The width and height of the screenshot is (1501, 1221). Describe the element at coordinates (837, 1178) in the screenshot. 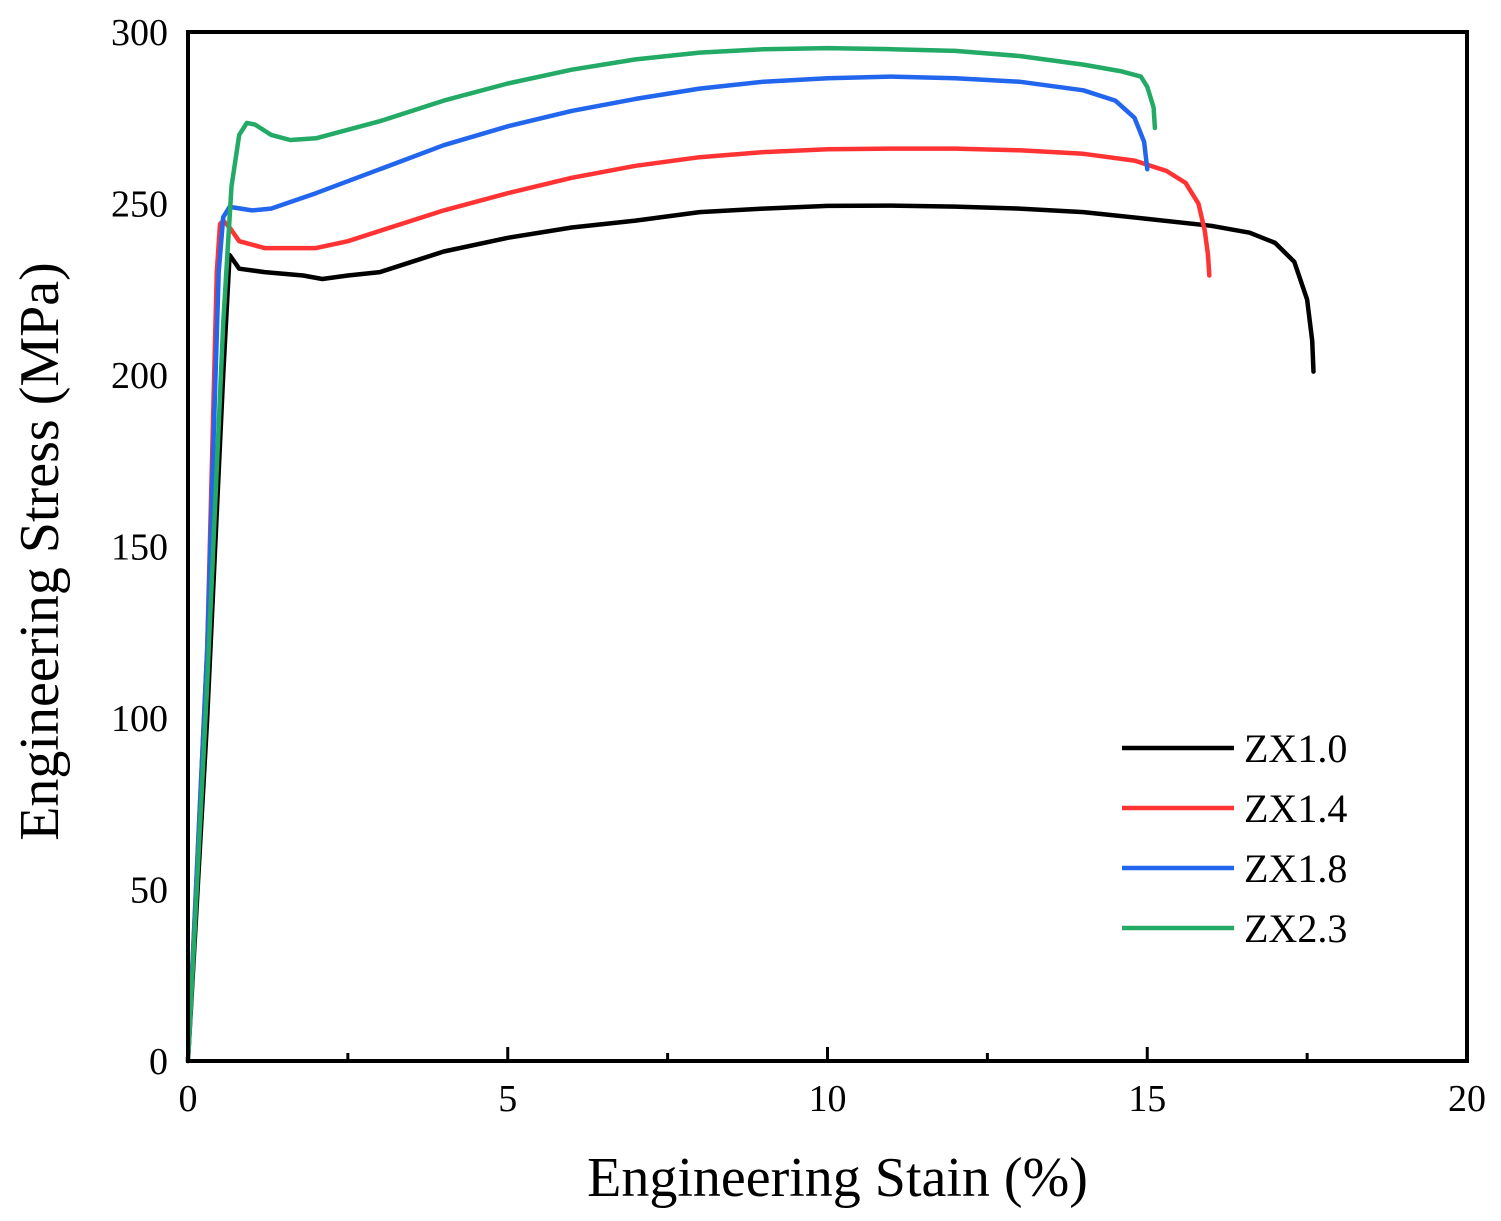

I see `x-axis-title: Engineering Stain (%)` at that location.